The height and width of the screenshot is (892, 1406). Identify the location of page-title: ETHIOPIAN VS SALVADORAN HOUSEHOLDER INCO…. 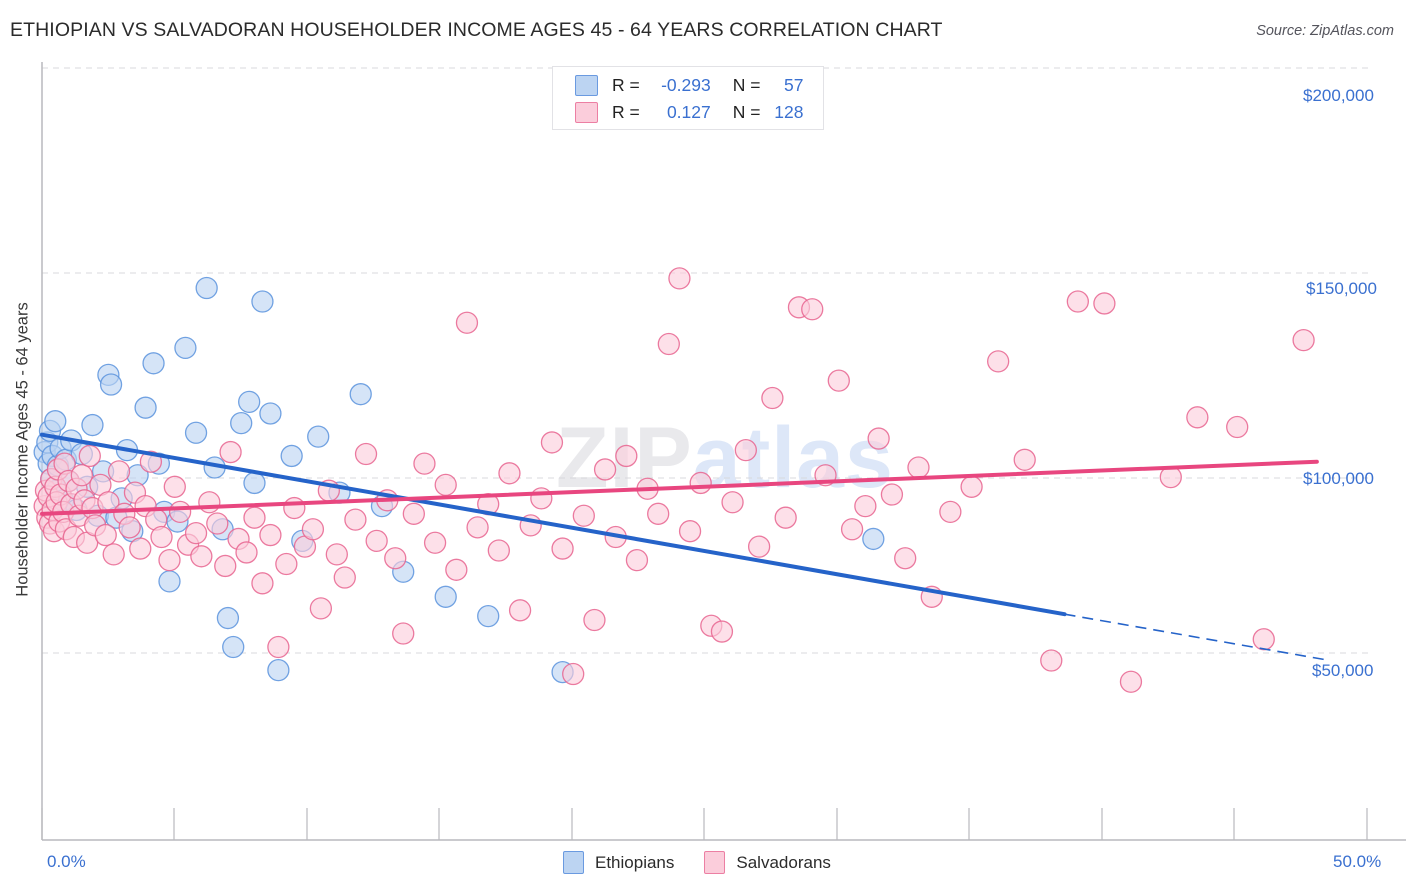
(476, 30).